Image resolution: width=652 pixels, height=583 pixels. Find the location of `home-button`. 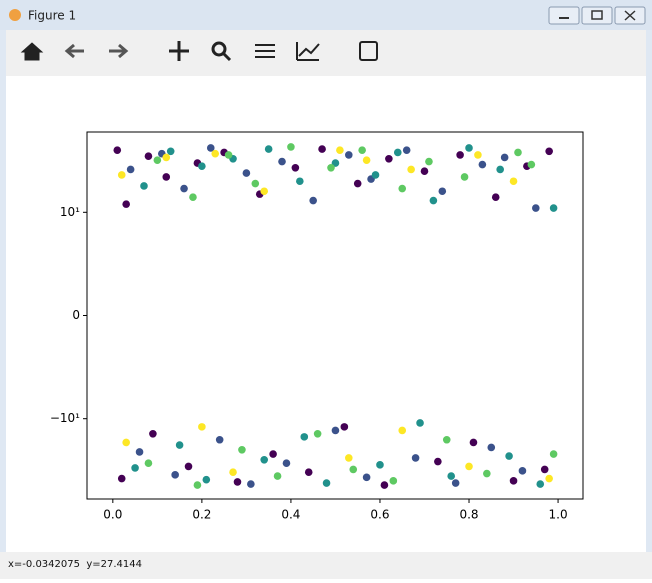

home-button is located at coordinates (32, 51).